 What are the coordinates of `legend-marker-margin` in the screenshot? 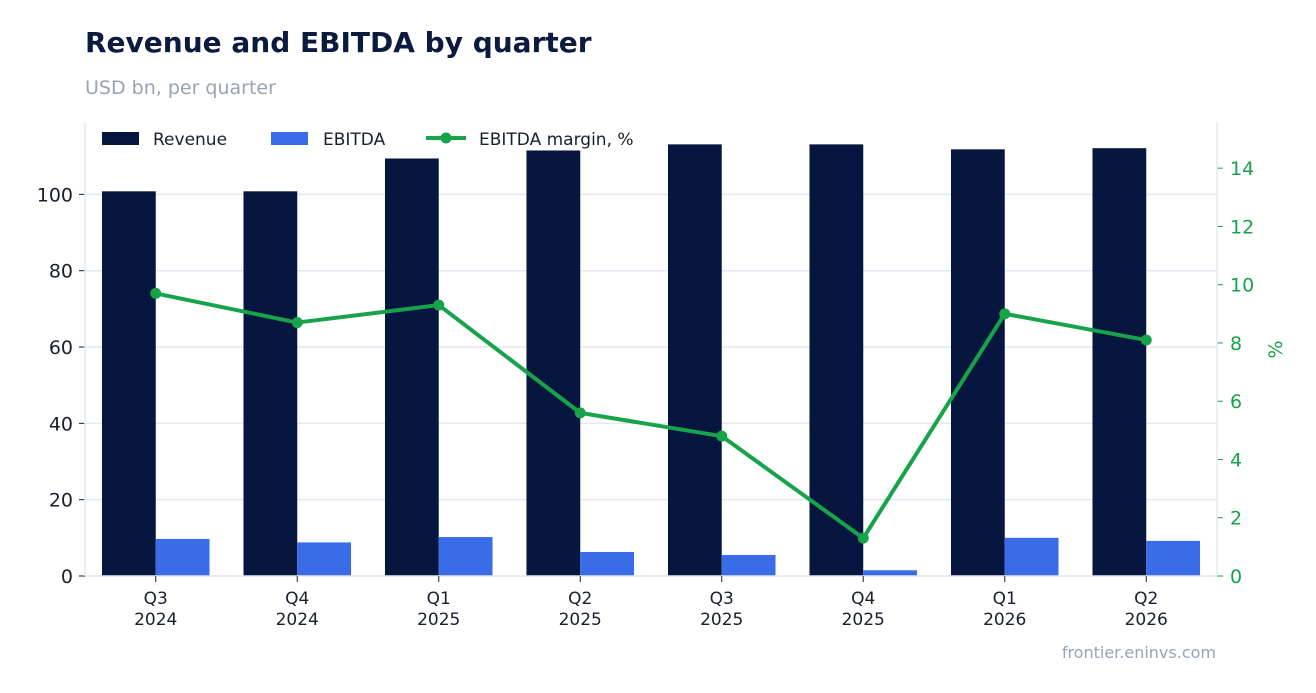 It's located at (446, 138).